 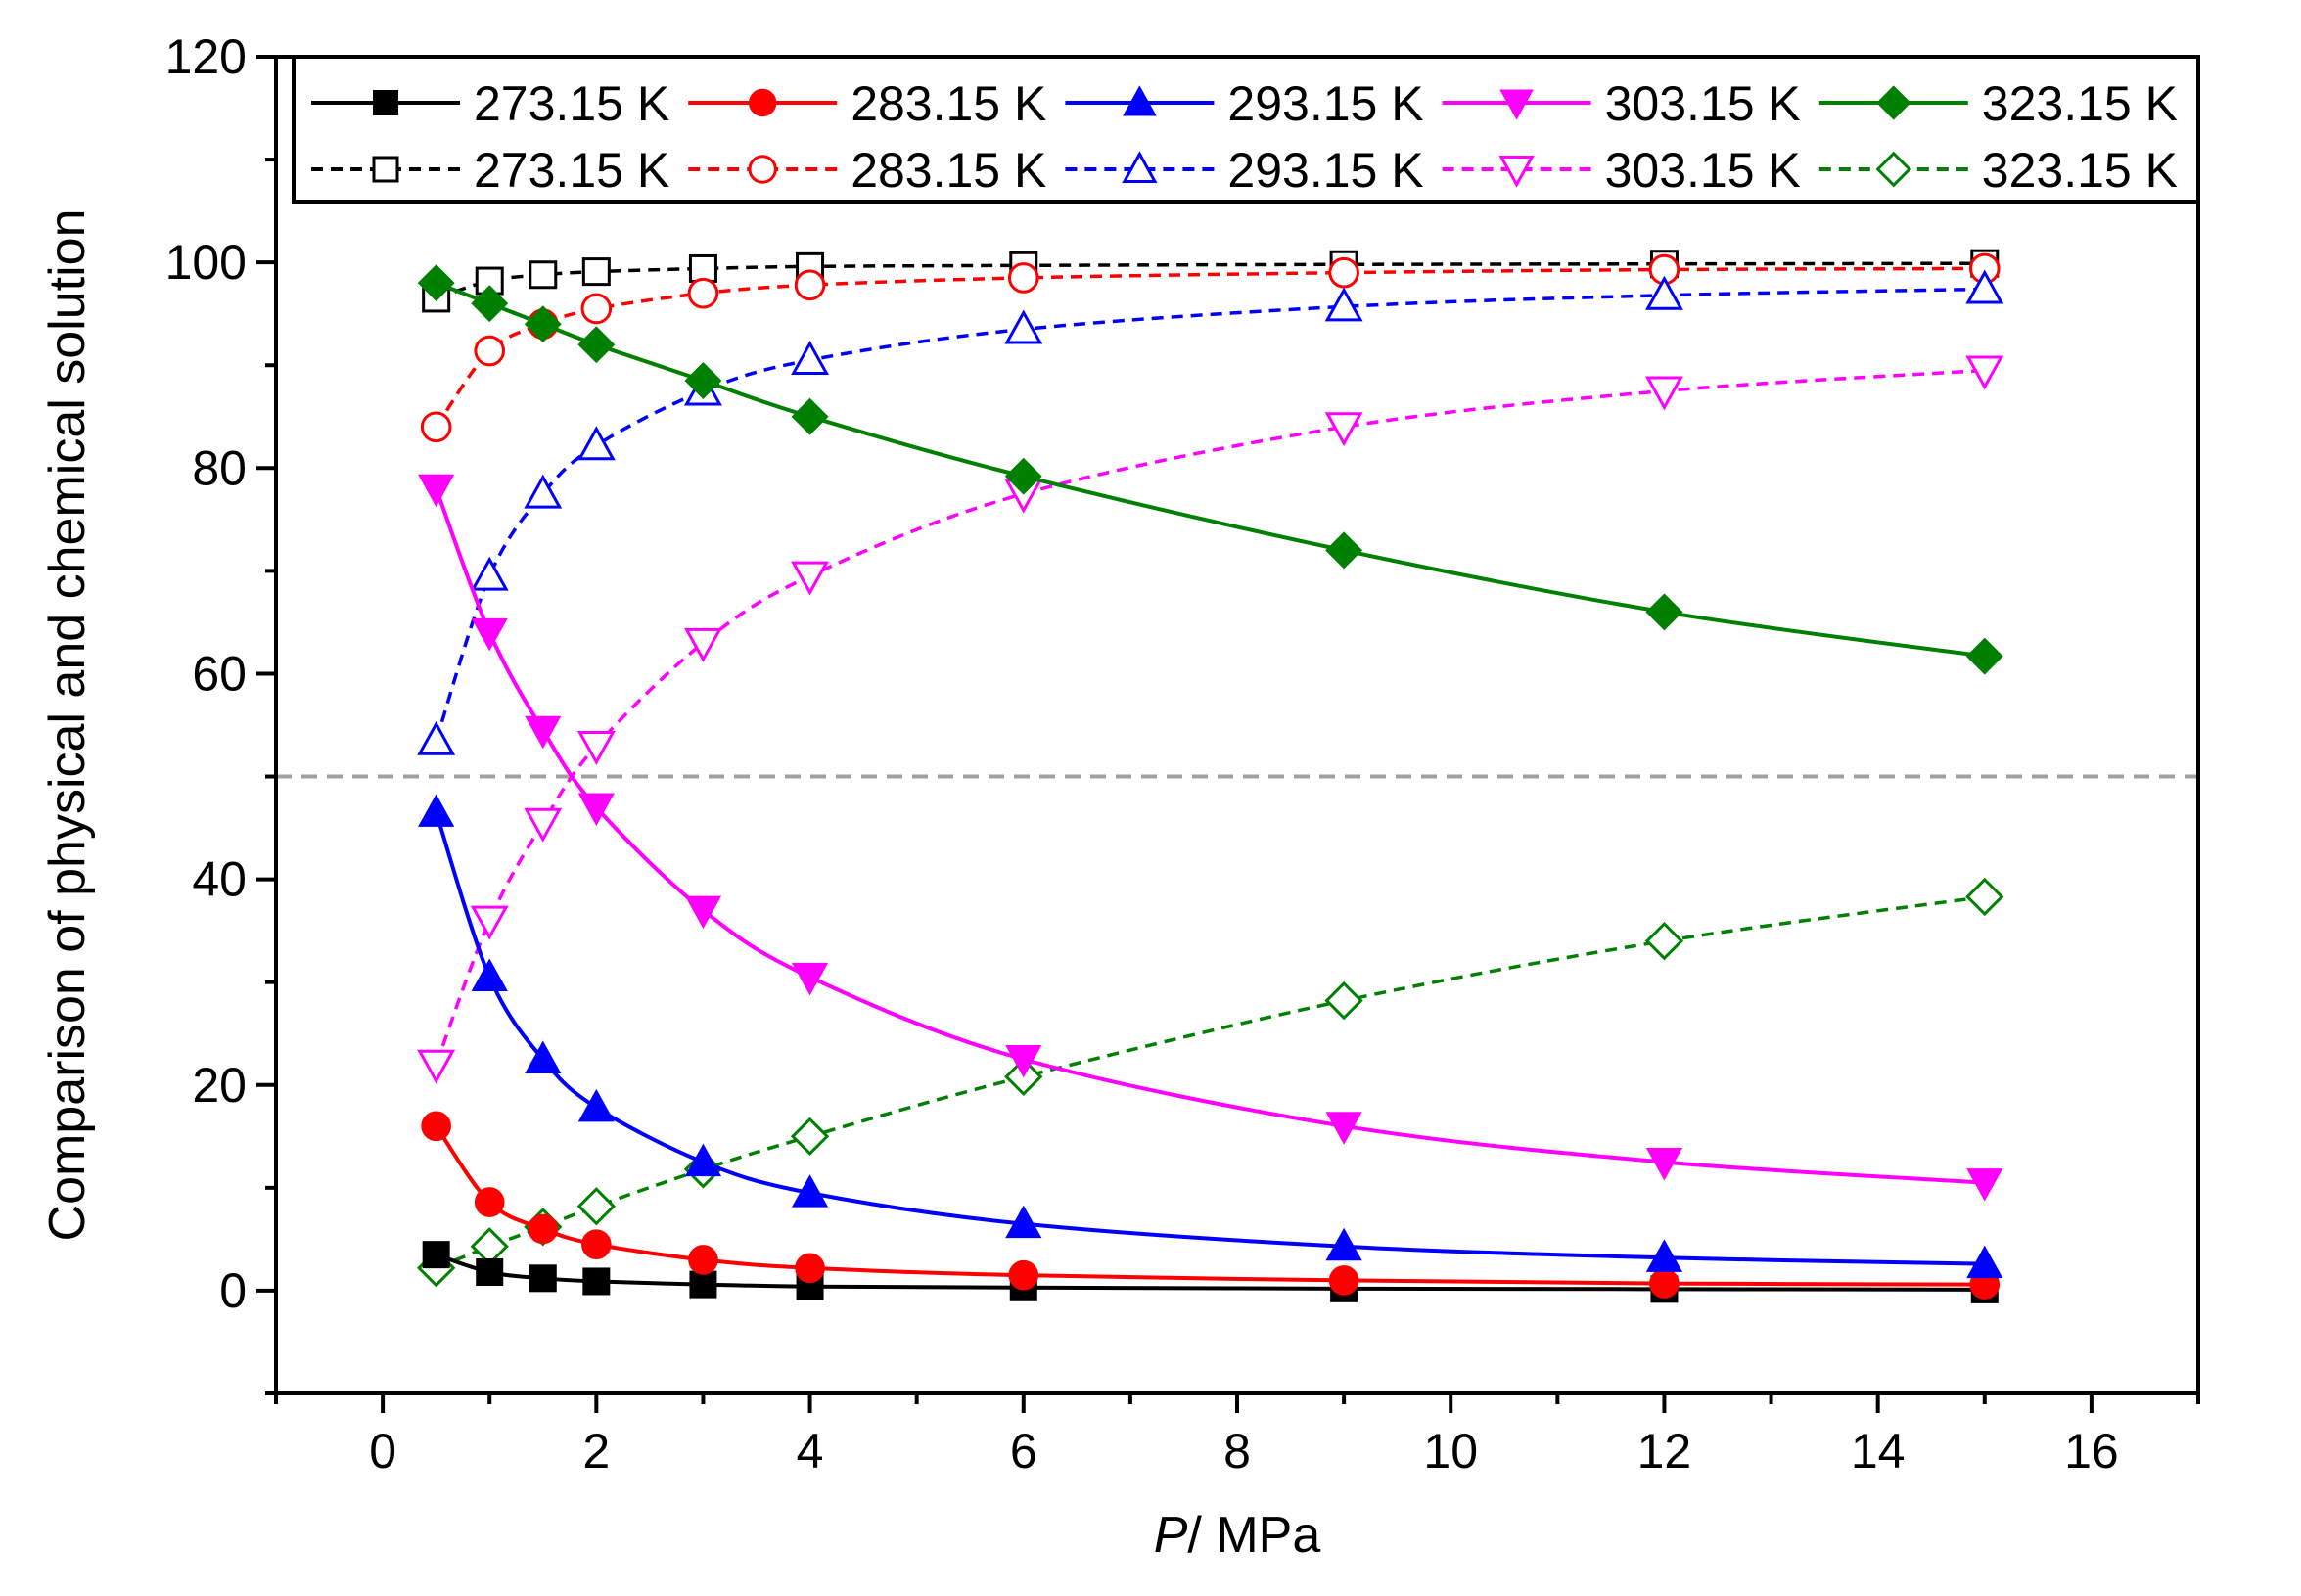 What do you see at coordinates (1024, 1451) in the screenshot?
I see `x-tick-label: 6` at bounding box center [1024, 1451].